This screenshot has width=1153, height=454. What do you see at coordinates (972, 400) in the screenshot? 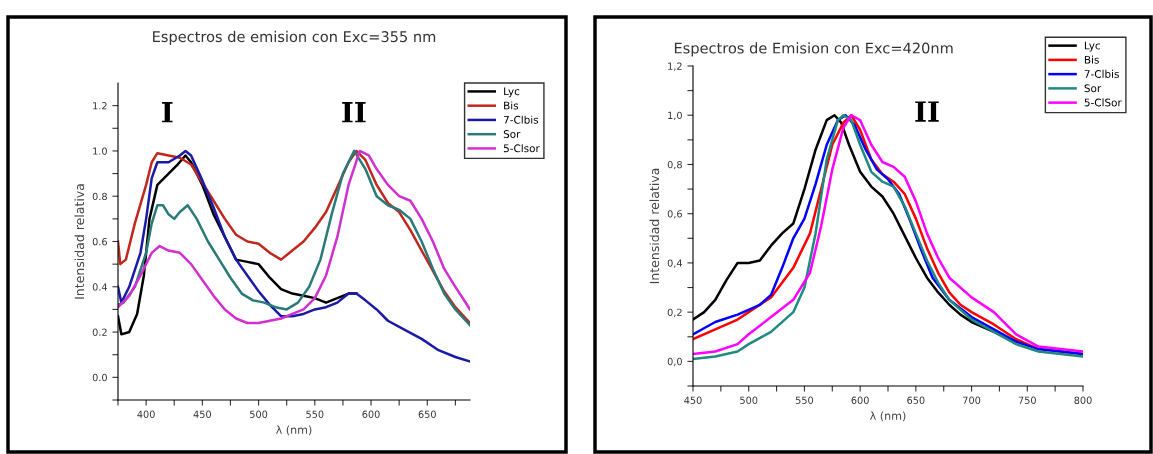
I see `x-tick-label: 700` at bounding box center [972, 400].